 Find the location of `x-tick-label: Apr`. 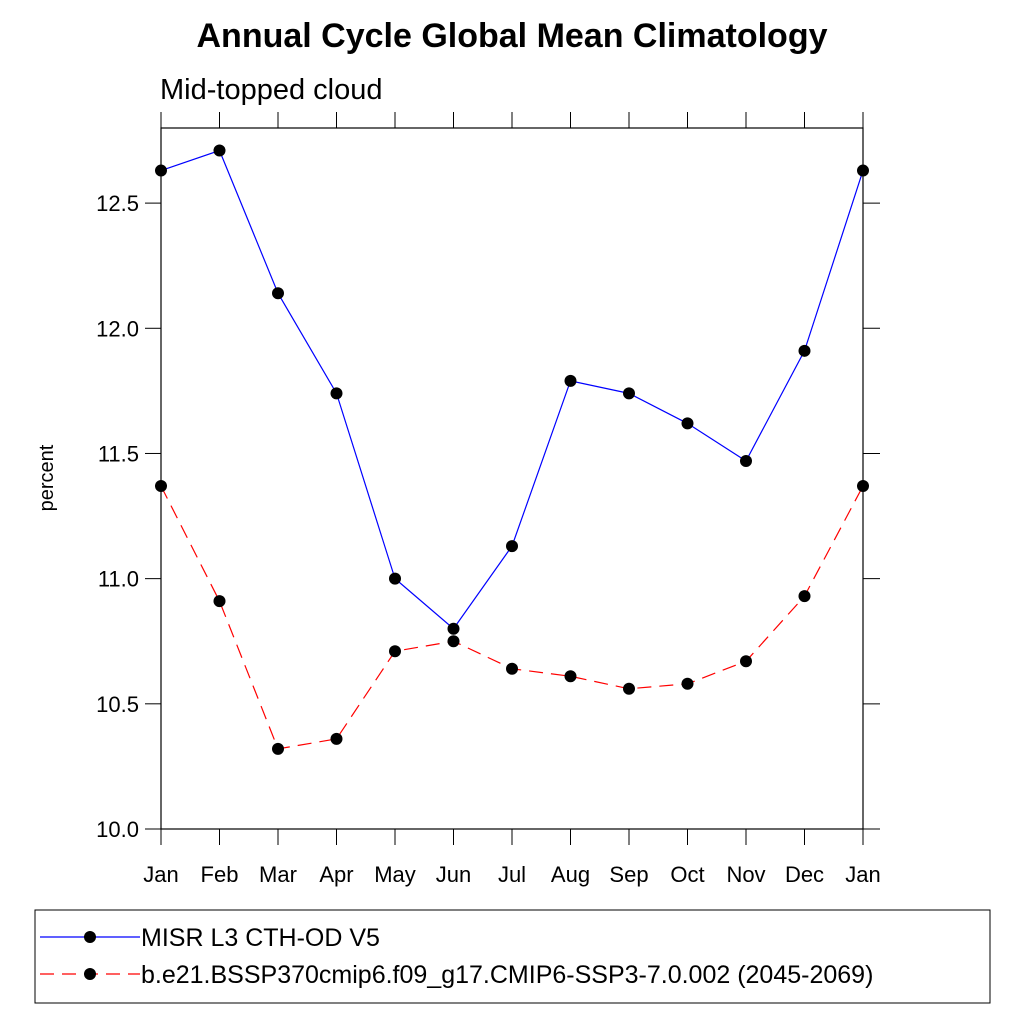

x-tick-label: Apr is located at coordinates (336, 874).